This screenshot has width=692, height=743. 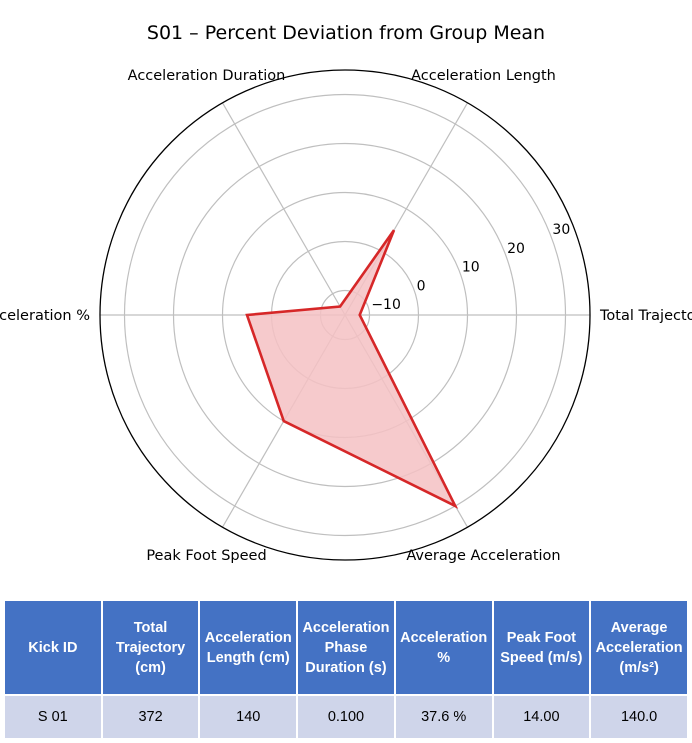 What do you see at coordinates (248, 717) in the screenshot?
I see `cell-acceleration-length: 140` at bounding box center [248, 717].